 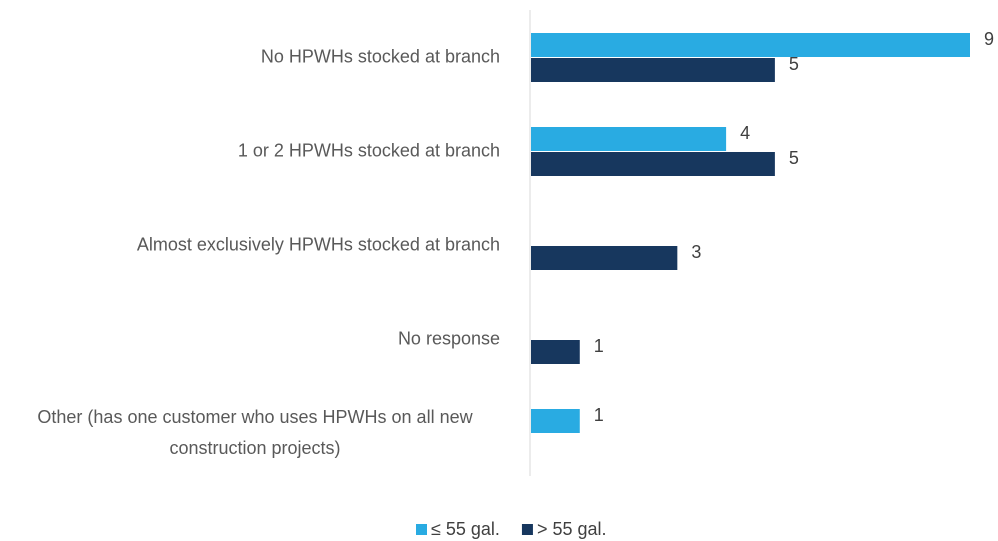 What do you see at coordinates (572, 529) in the screenshot?
I see `legend-label: > 55 gal.` at bounding box center [572, 529].